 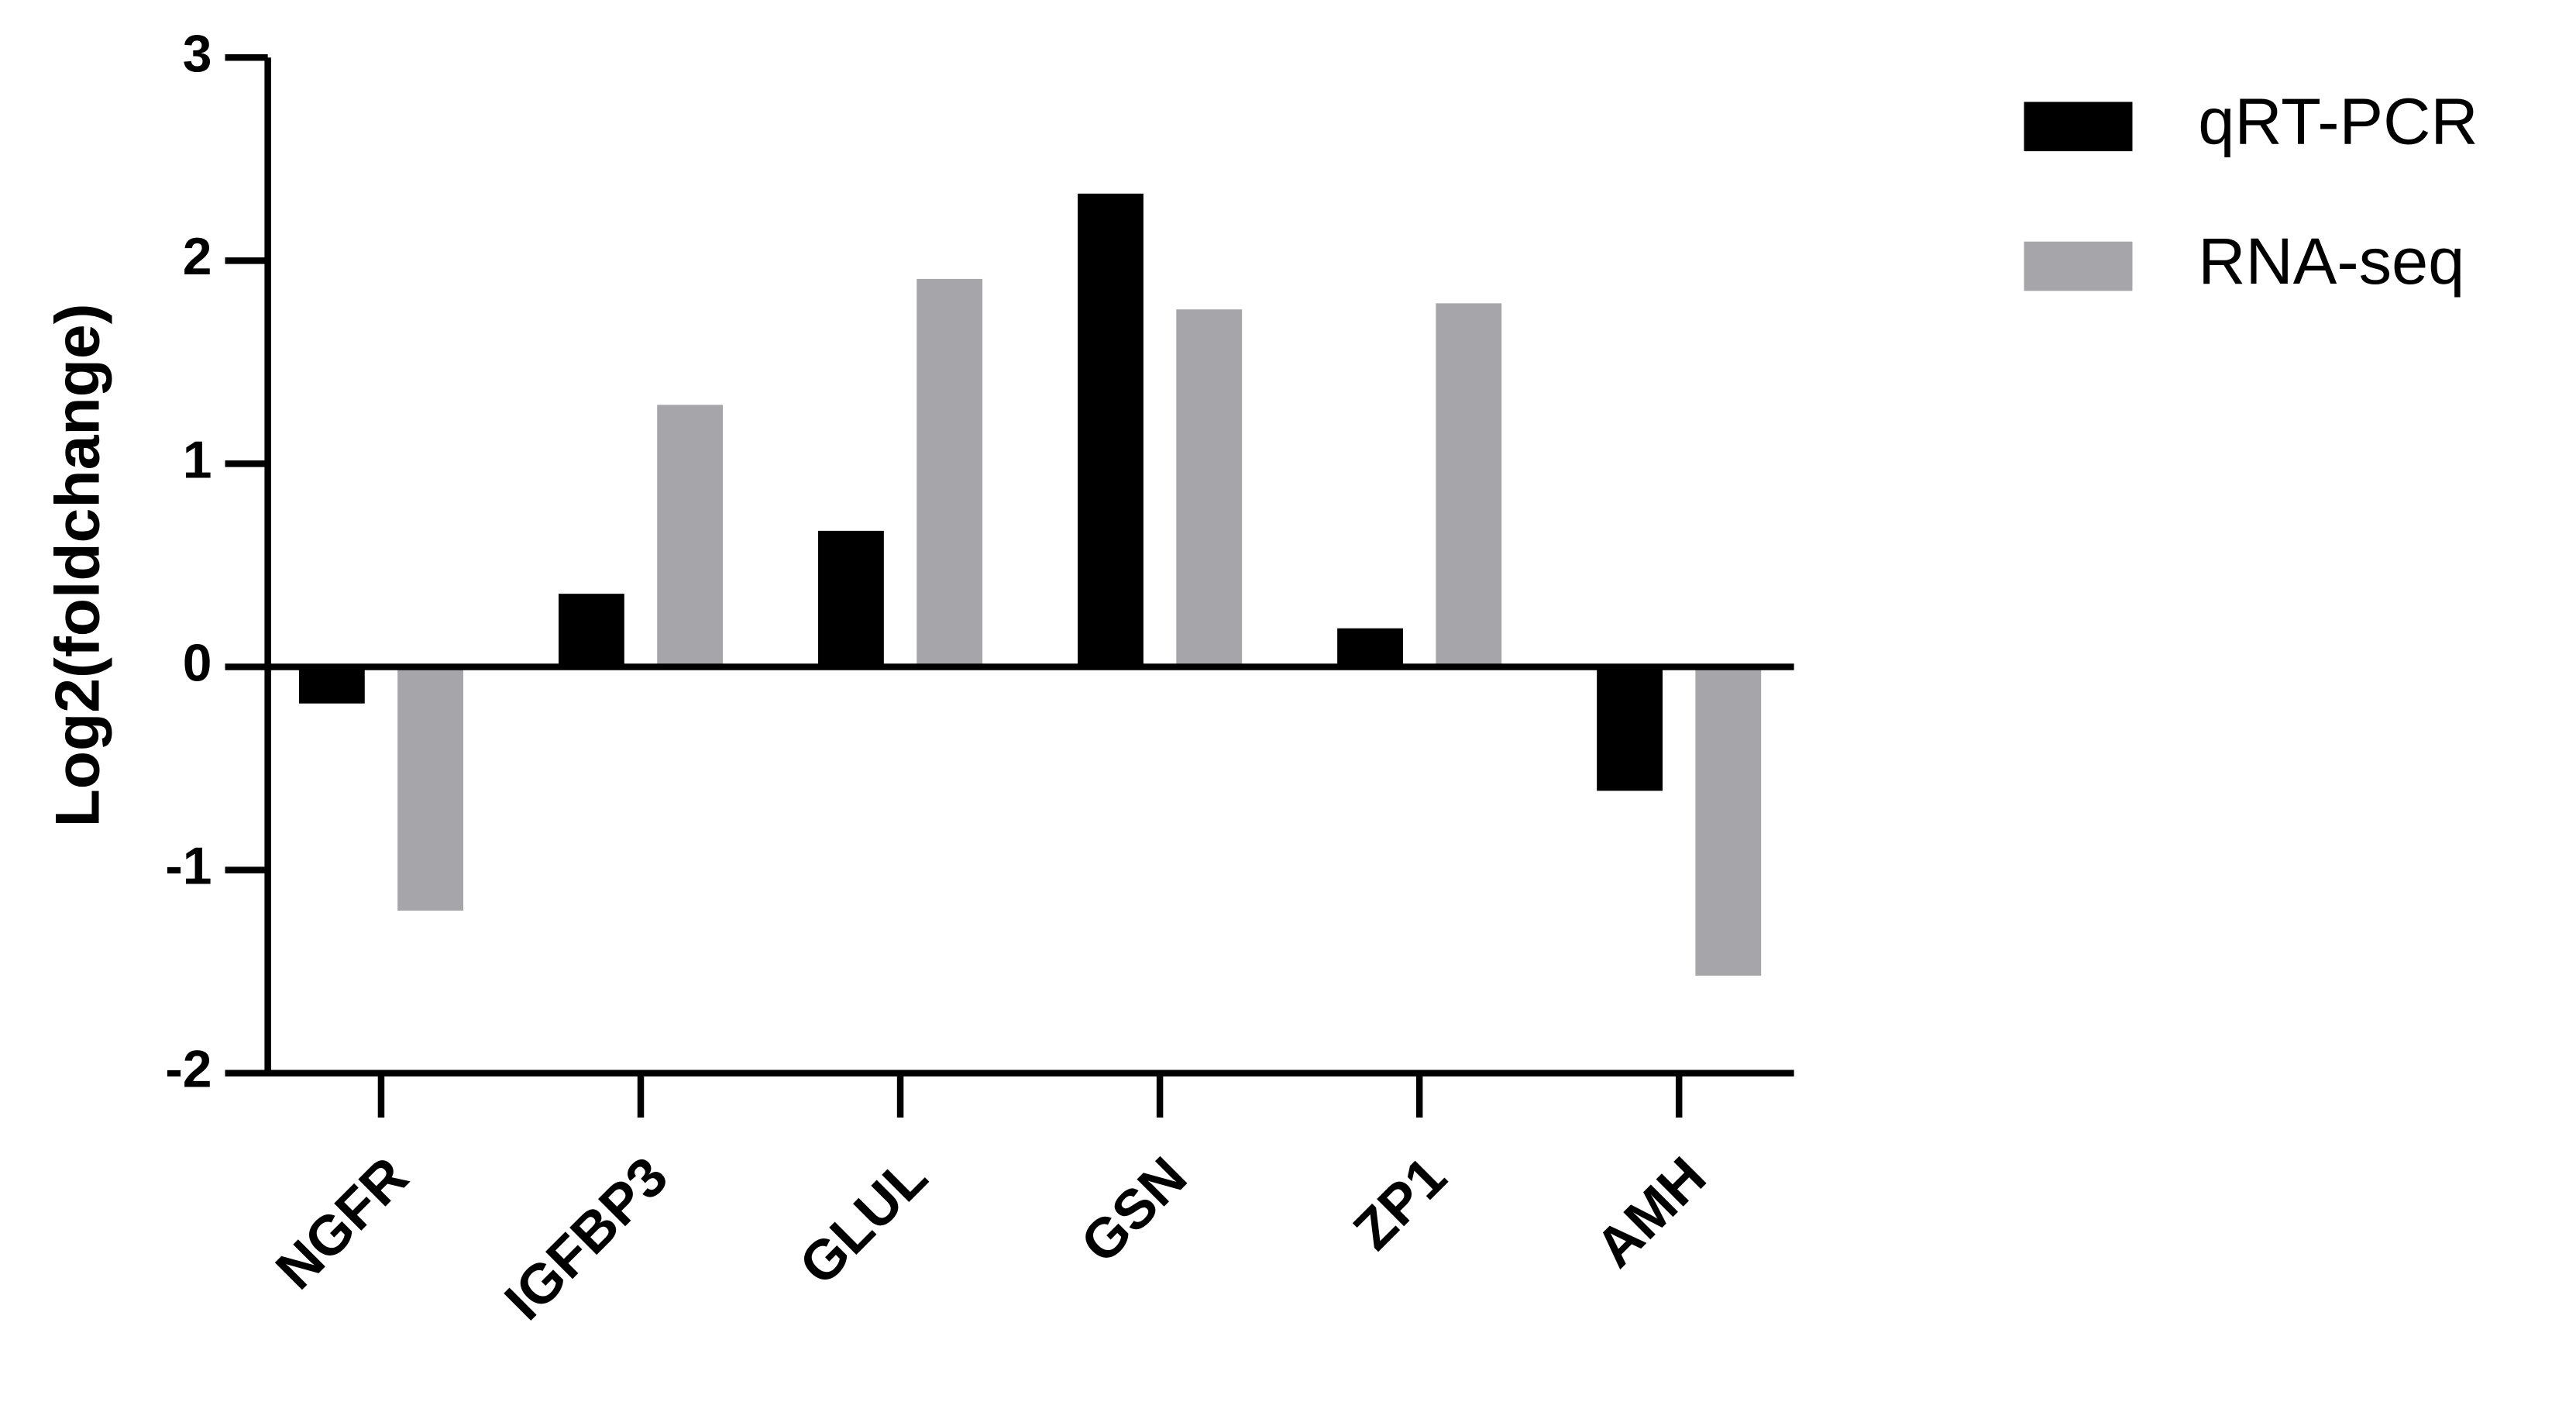 What do you see at coordinates (77, 566) in the screenshot?
I see `y-axis-title: Log2(foldchange)` at bounding box center [77, 566].